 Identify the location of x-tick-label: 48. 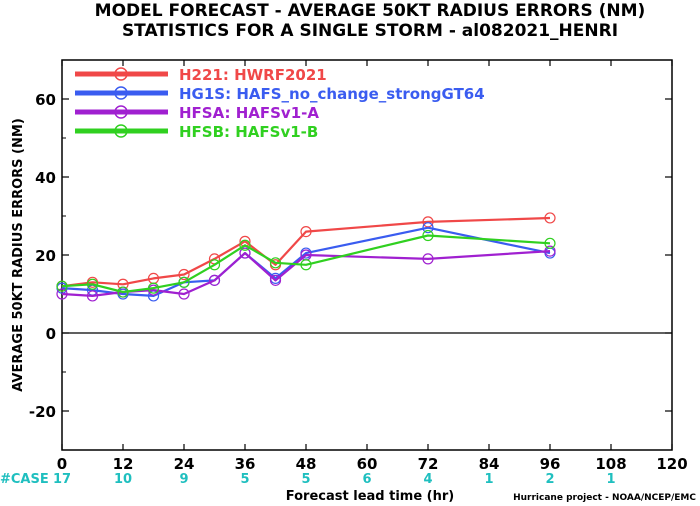
(306, 464).